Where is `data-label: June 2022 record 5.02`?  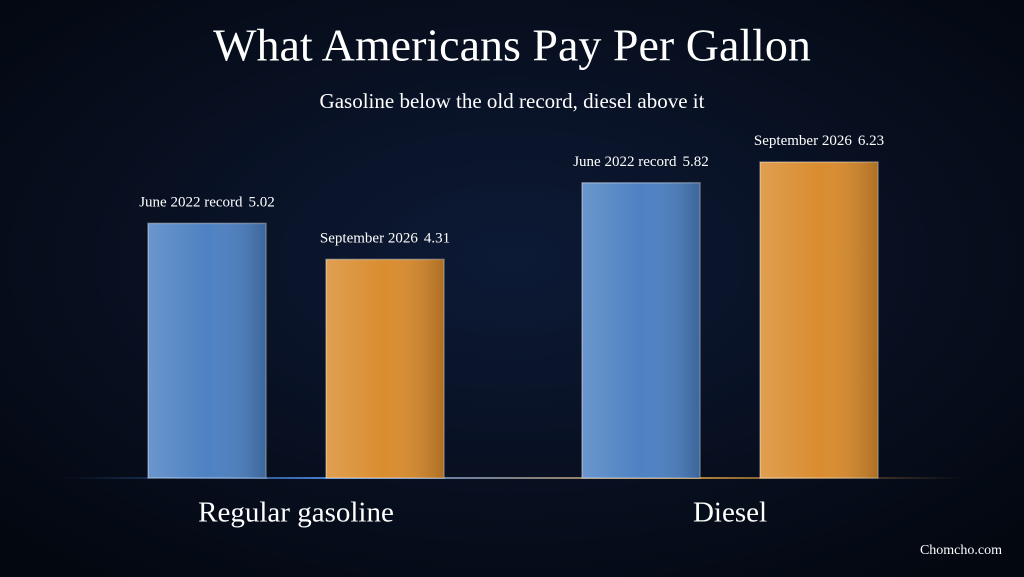
data-label: June 2022 record 5.02 is located at coordinates (207, 203).